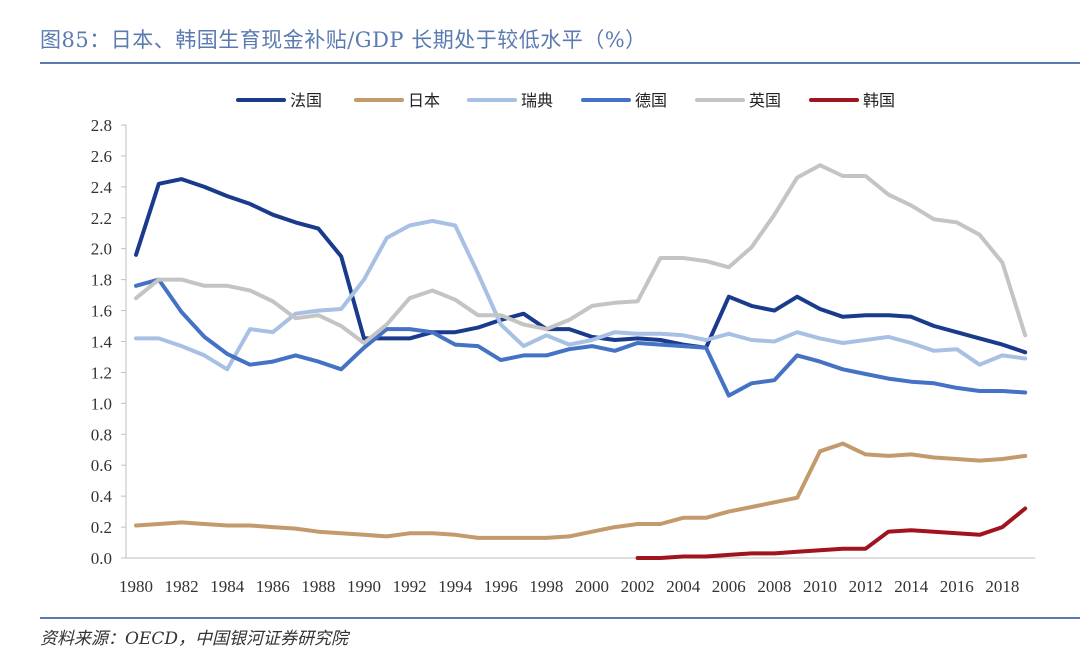 The width and height of the screenshot is (1080, 662). Describe the element at coordinates (101, 280) in the screenshot. I see `y-tick-label: 1.8` at that location.